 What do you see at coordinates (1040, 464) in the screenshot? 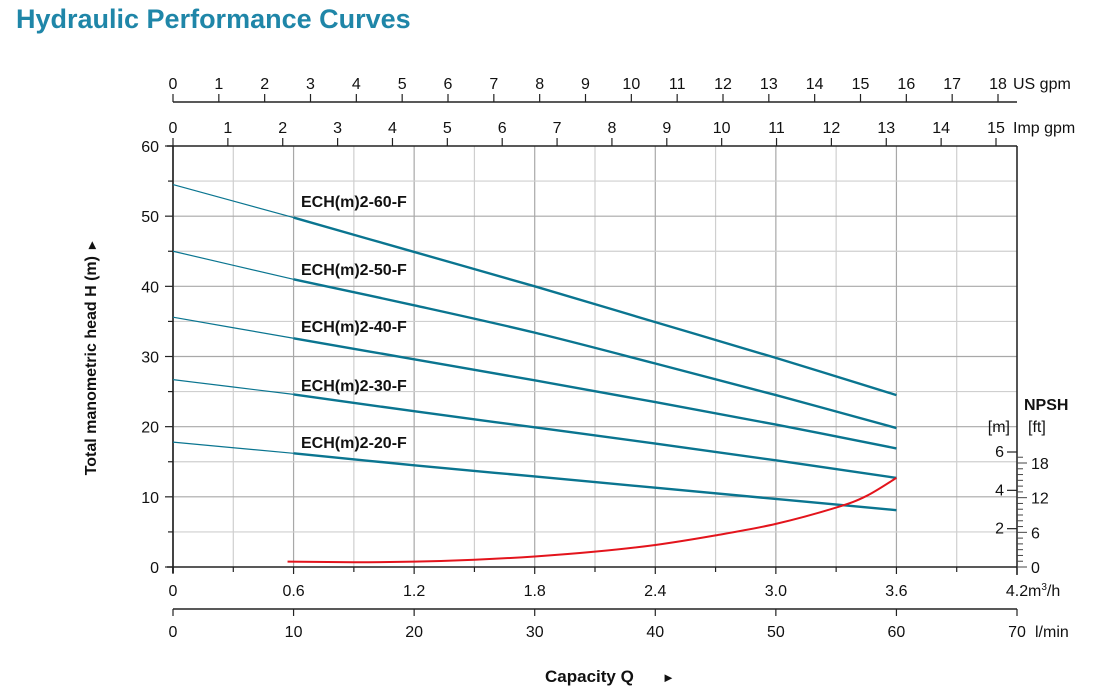
I see `npsh-ft-tick-label: 18` at bounding box center [1040, 464].